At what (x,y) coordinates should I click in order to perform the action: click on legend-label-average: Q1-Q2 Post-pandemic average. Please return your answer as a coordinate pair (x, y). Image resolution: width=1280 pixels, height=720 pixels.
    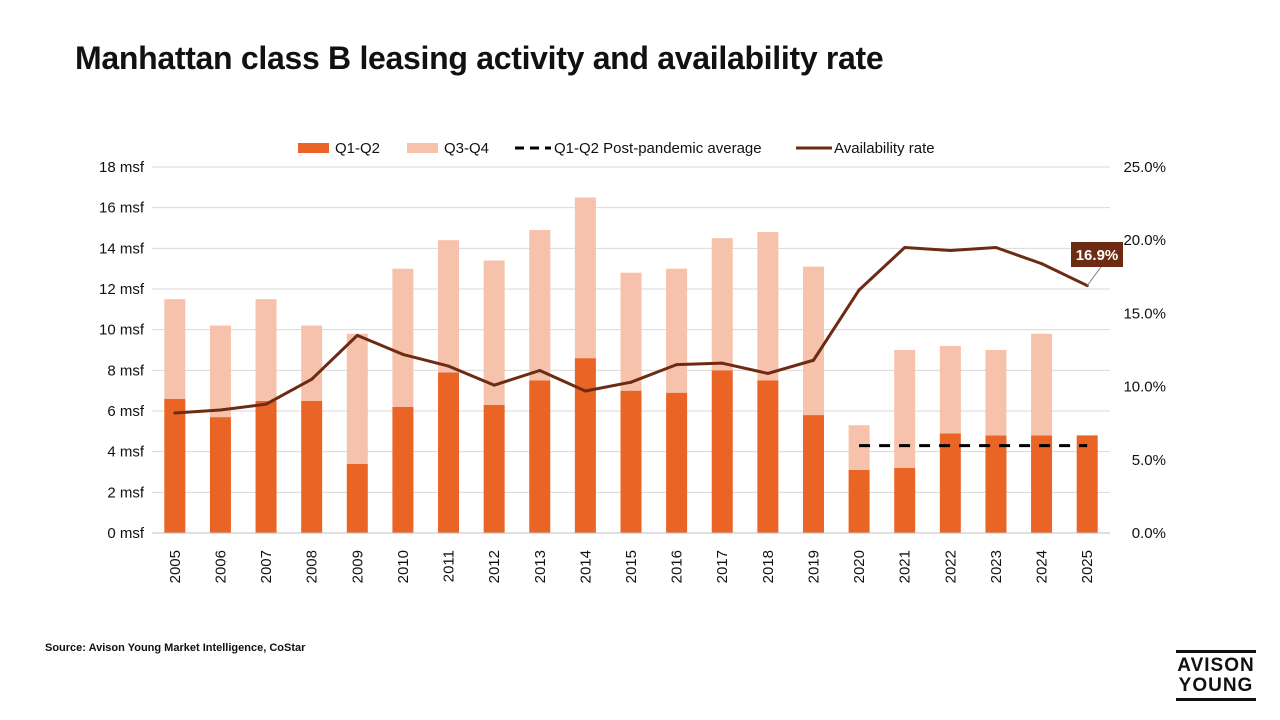
    Looking at the image, I should click on (658, 148).